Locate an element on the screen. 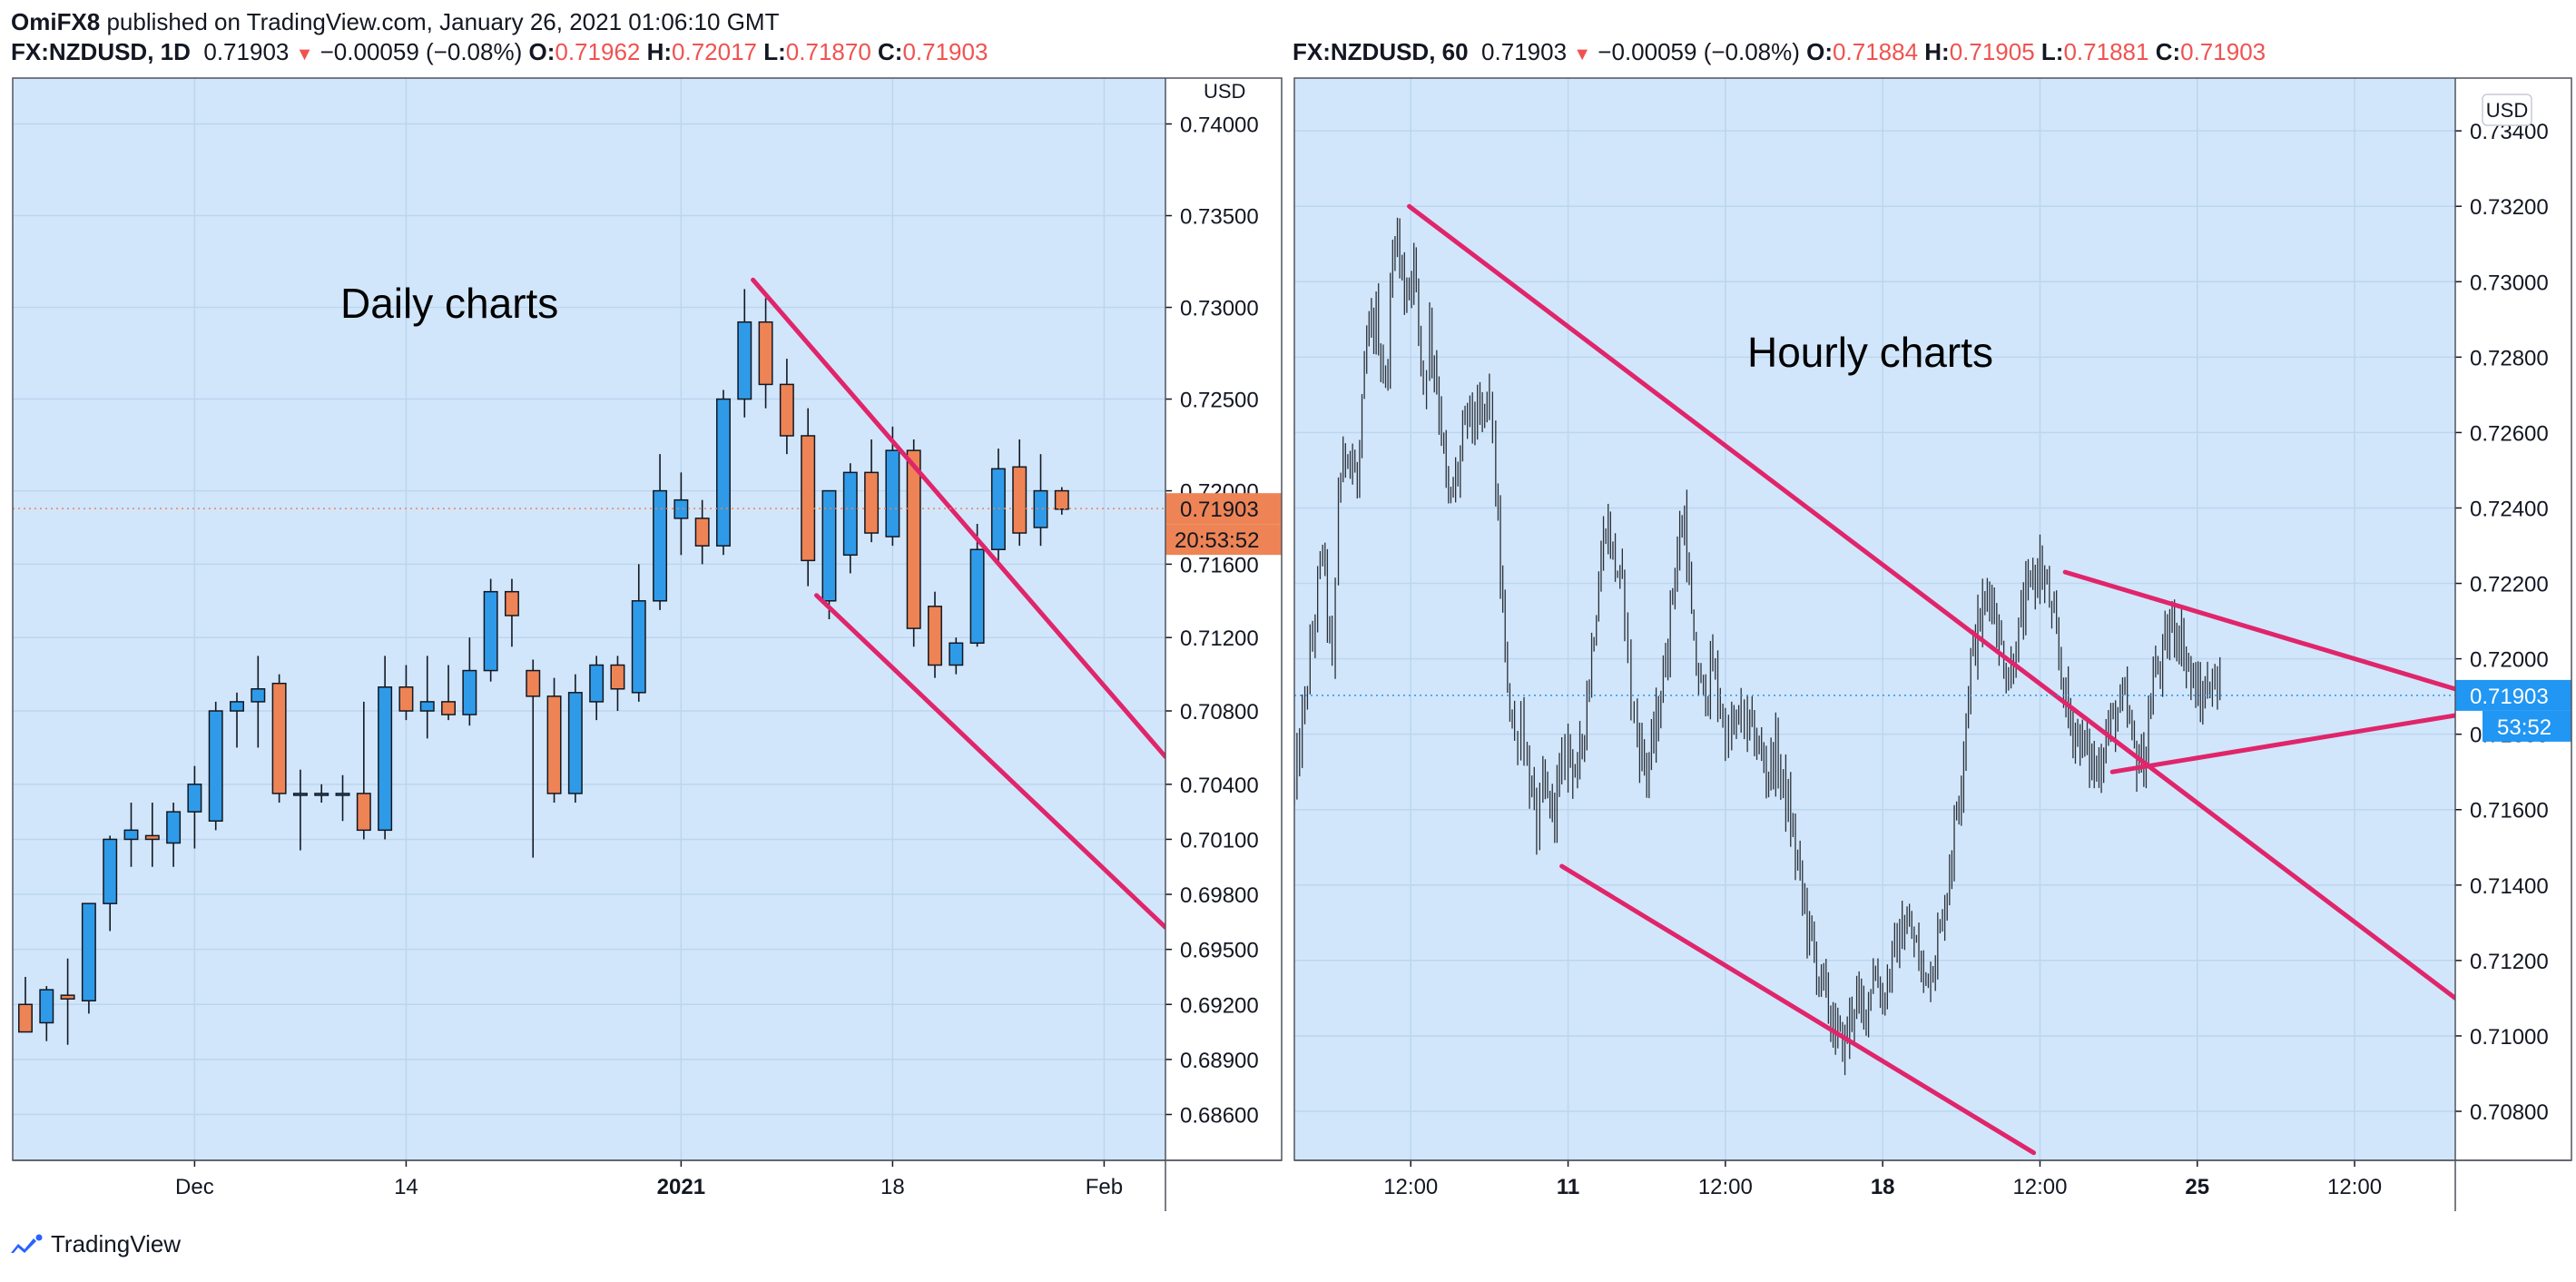  publisher-name: OmiFX8 is located at coordinates (56, 21).